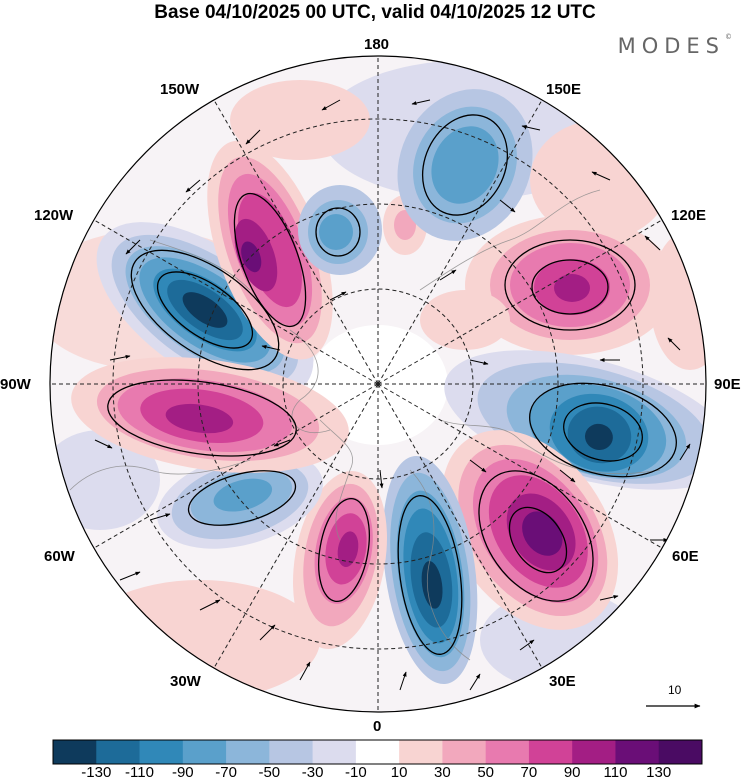 Image resolution: width=750 pixels, height=783 pixels. I want to click on lon-label-90e: 90E, so click(727, 384).